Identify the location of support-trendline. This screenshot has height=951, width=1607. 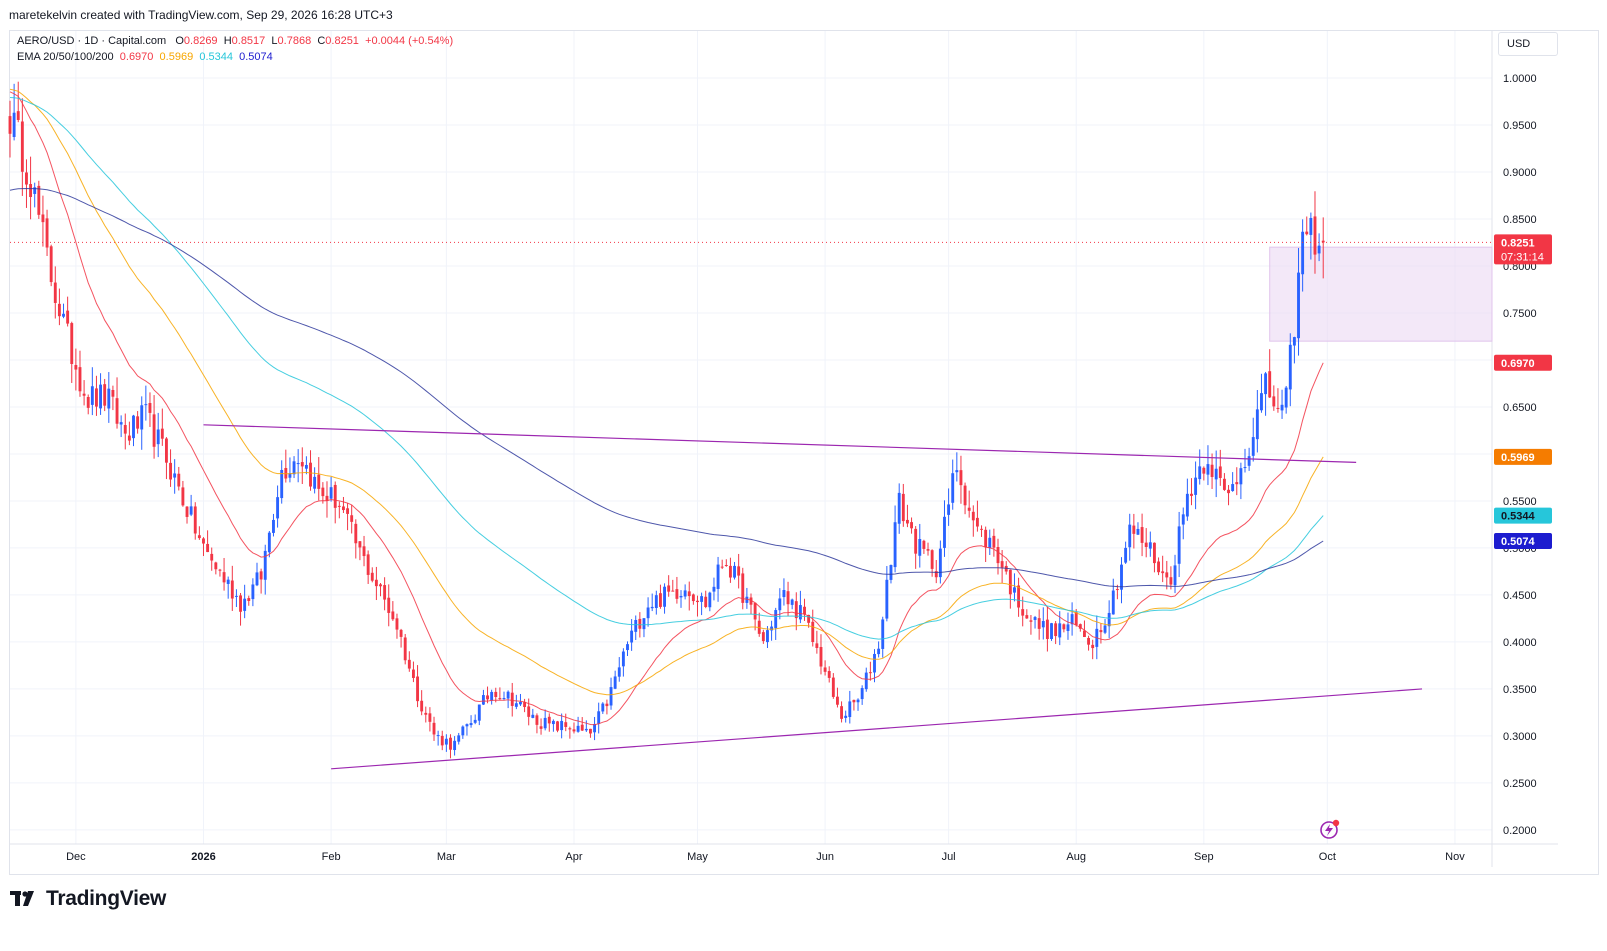
(877, 729).